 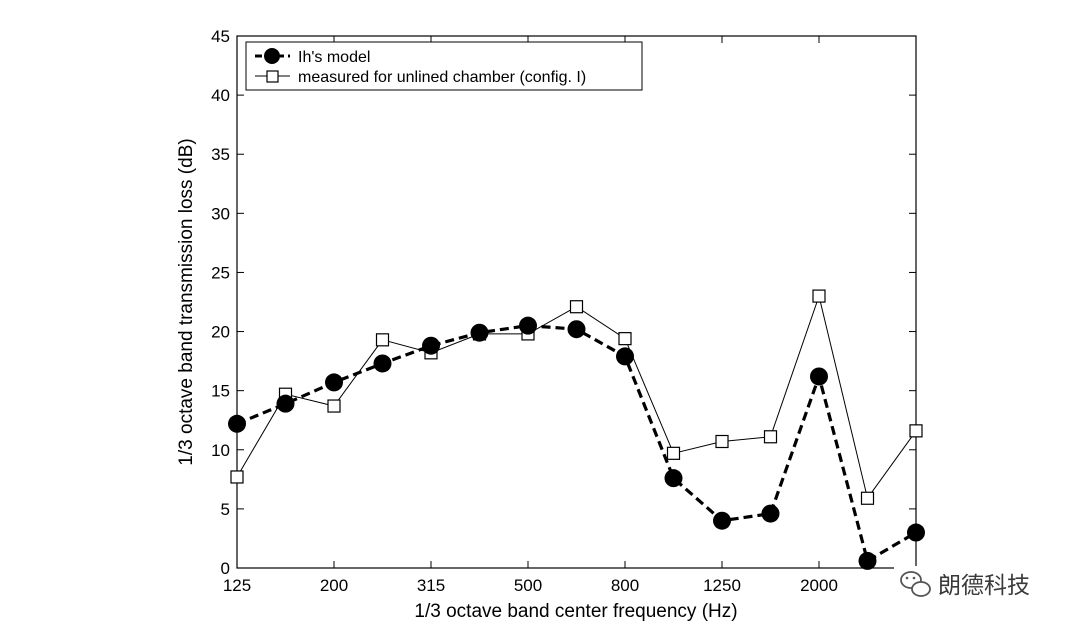 I want to click on legend-box, so click(x=444, y=66).